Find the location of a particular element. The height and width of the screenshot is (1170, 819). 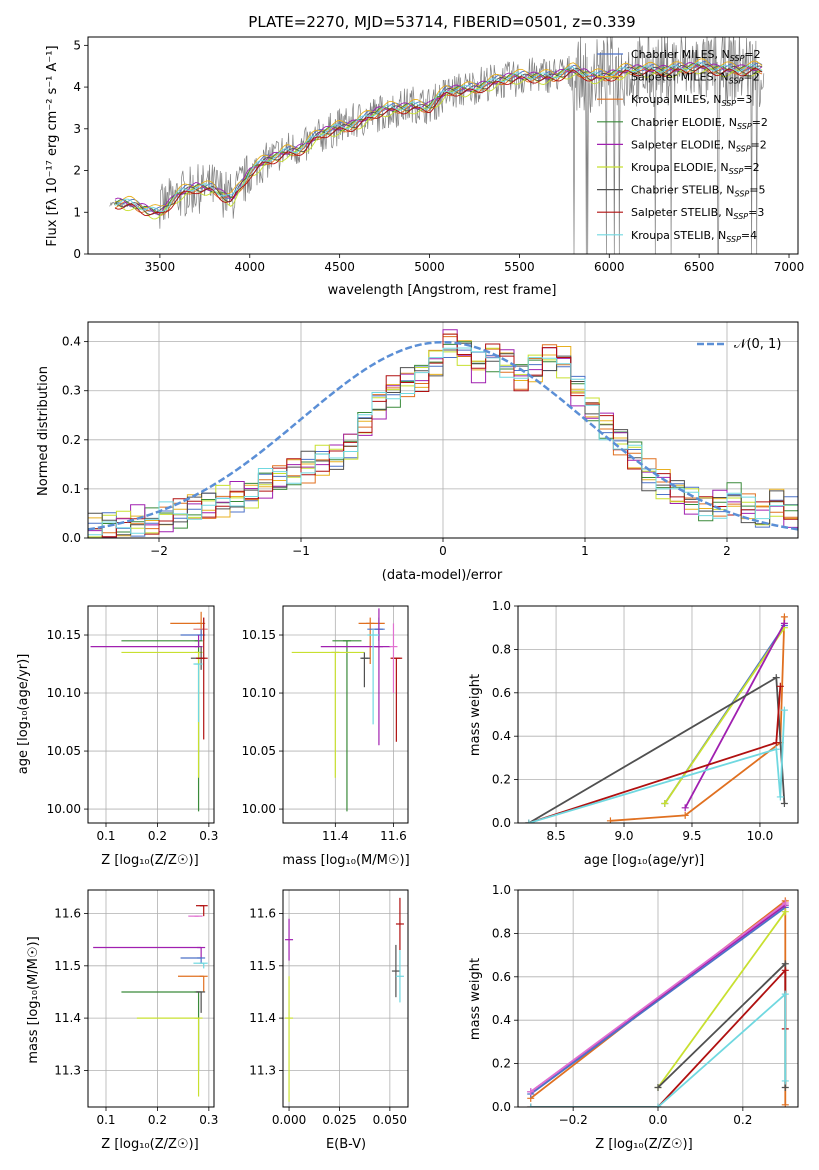

legend-label: Kroupa MILES, NSSP=3 is located at coordinates (691, 100).